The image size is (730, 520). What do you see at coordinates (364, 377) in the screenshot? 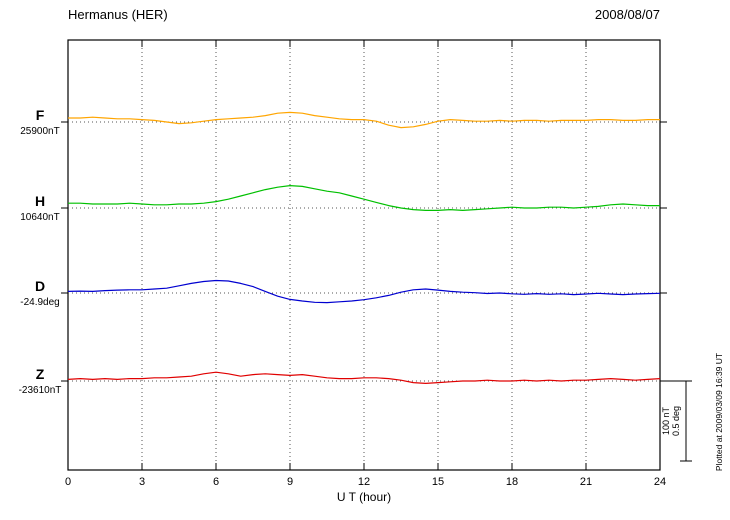
I see `trace-Z` at bounding box center [364, 377].